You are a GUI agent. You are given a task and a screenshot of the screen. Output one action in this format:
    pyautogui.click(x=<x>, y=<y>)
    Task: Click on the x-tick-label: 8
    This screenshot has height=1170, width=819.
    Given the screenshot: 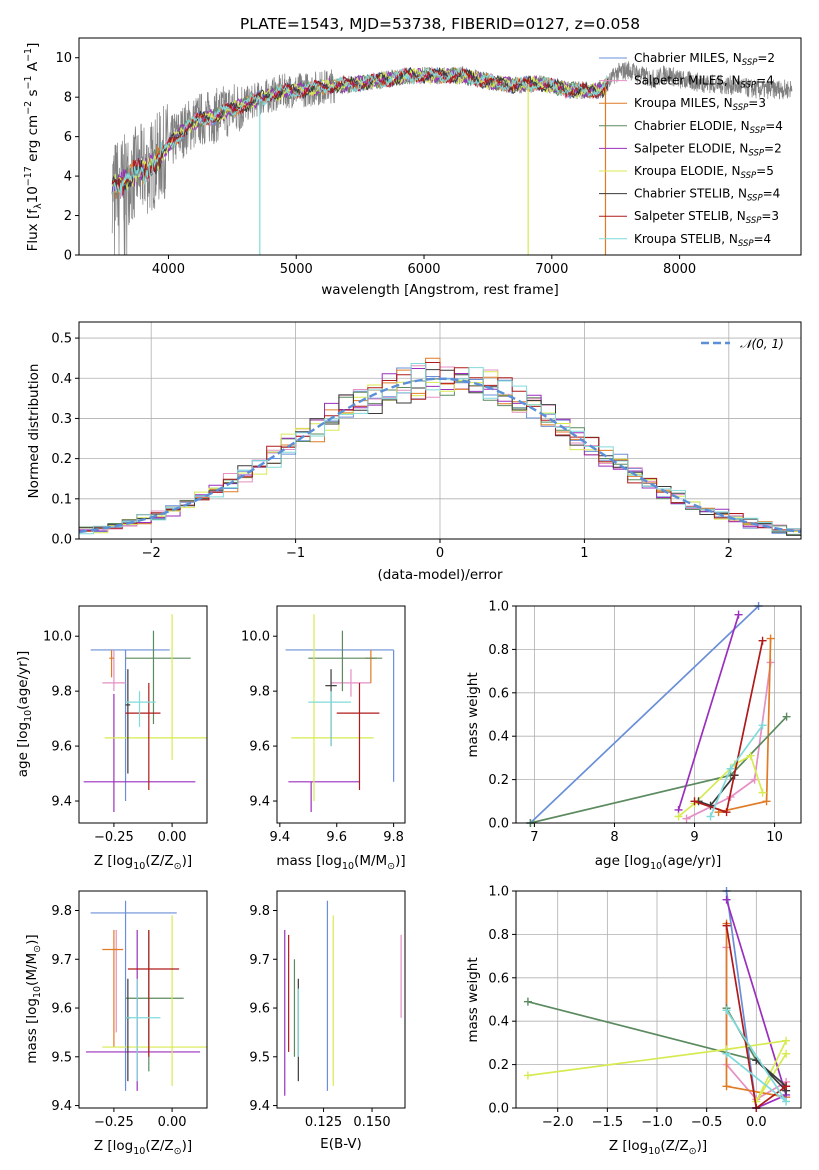 What is the action you would take?
    pyautogui.click(x=614, y=837)
    